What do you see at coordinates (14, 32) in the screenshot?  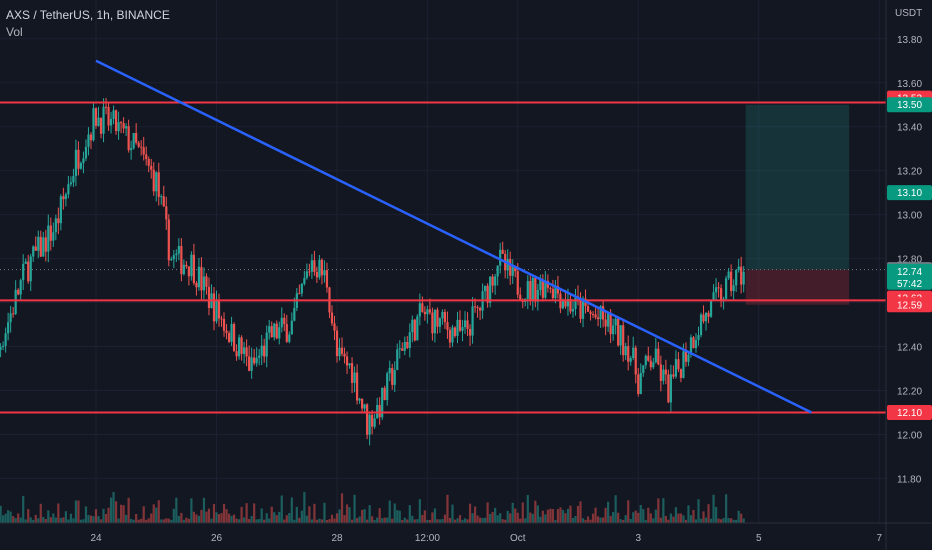 I see `volume-indicator-label: Vol` at bounding box center [14, 32].